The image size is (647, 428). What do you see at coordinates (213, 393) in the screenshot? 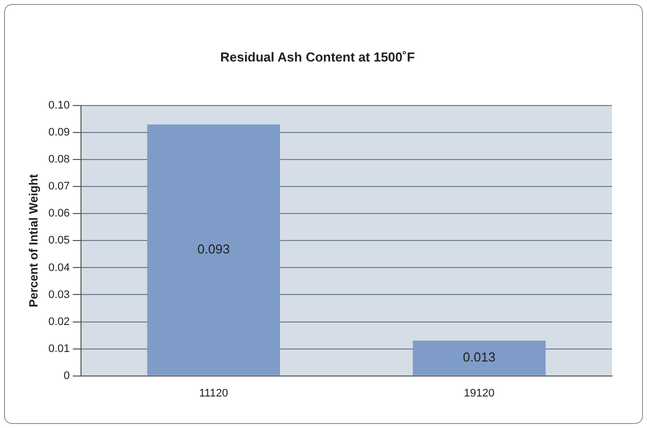
I see `x-tick-label: 11120` at bounding box center [213, 393].